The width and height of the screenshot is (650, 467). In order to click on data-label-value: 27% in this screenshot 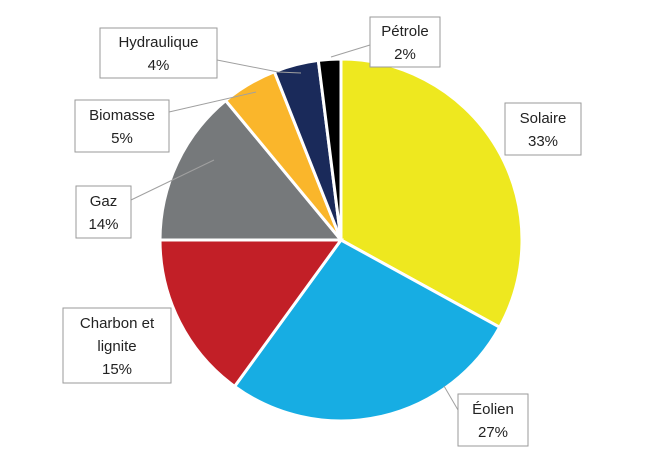, I will do `click(493, 432)`.